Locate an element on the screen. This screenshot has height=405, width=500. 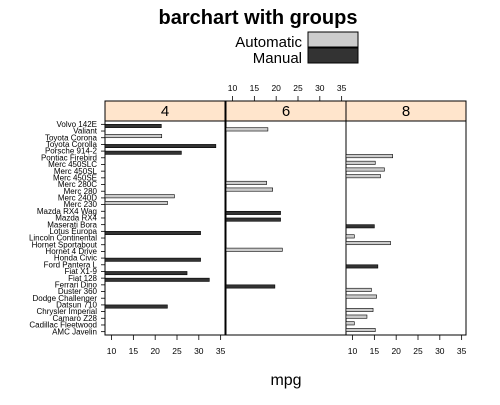
y-tick-label: Merc 240D is located at coordinates (77, 198).